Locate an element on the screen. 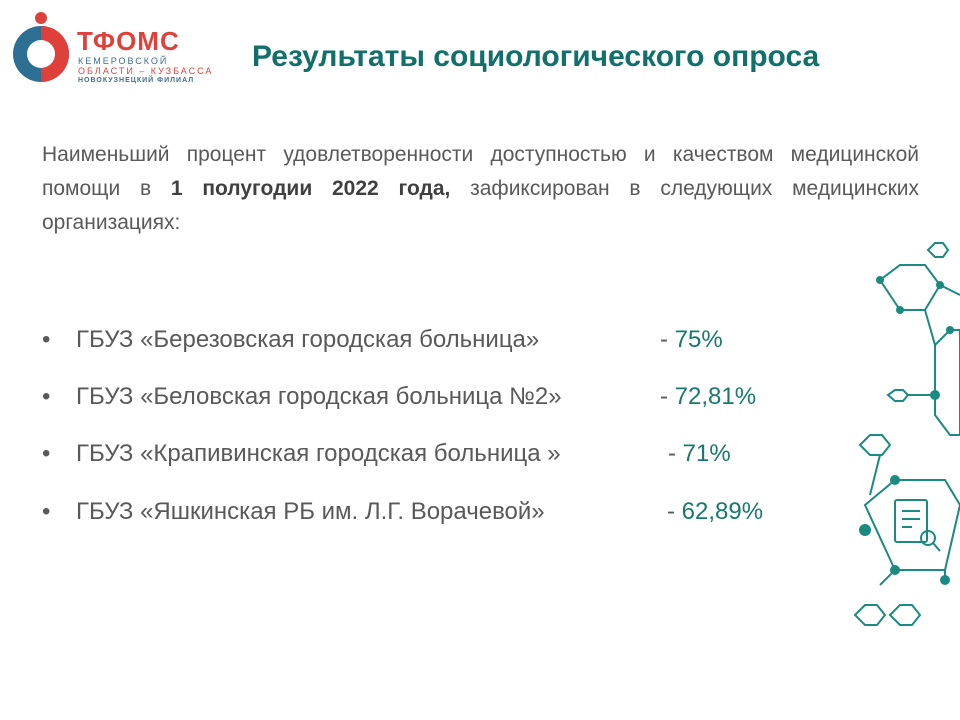 This screenshot has width=960, height=720. item-result: - 62,89% is located at coordinates (715, 512).